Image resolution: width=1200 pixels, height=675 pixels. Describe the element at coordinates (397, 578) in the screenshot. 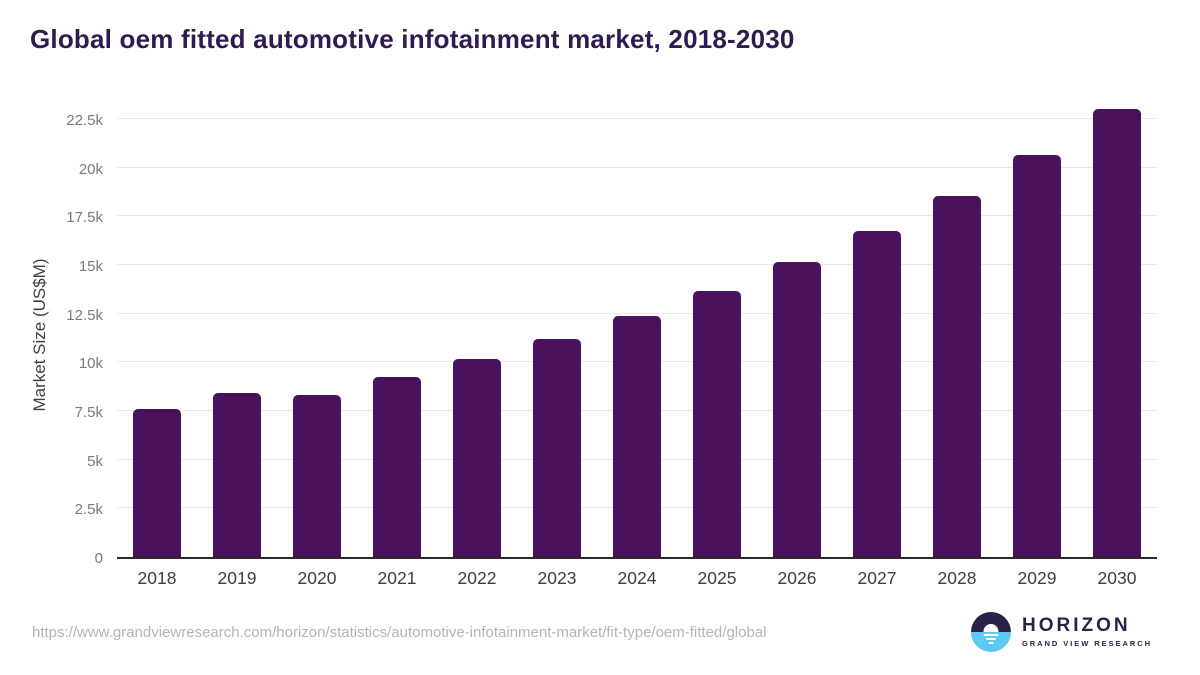

I see `x-tick-label: 2021` at that location.